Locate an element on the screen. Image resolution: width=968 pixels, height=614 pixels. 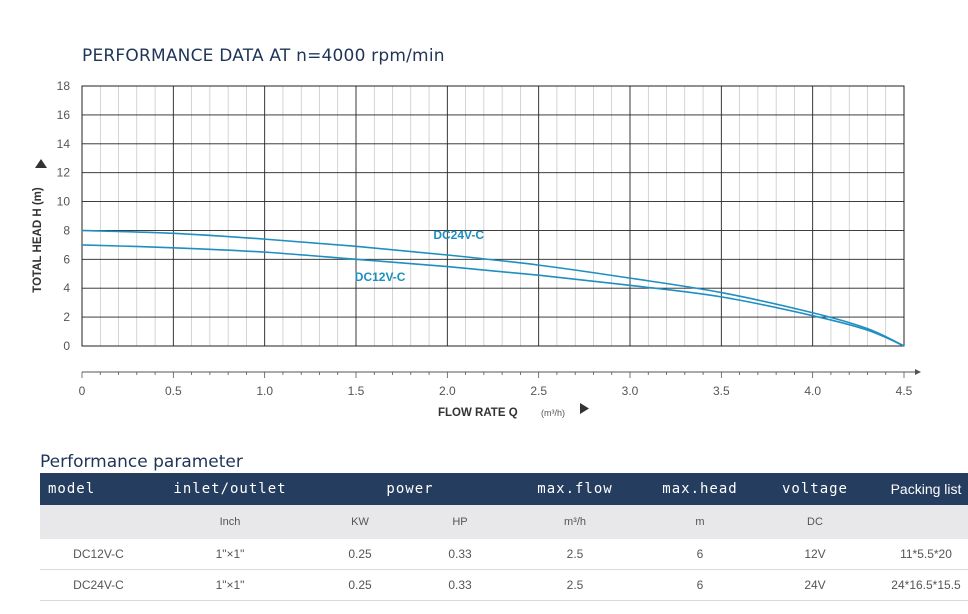
x-tick-label: 2.5 is located at coordinates (538, 391).